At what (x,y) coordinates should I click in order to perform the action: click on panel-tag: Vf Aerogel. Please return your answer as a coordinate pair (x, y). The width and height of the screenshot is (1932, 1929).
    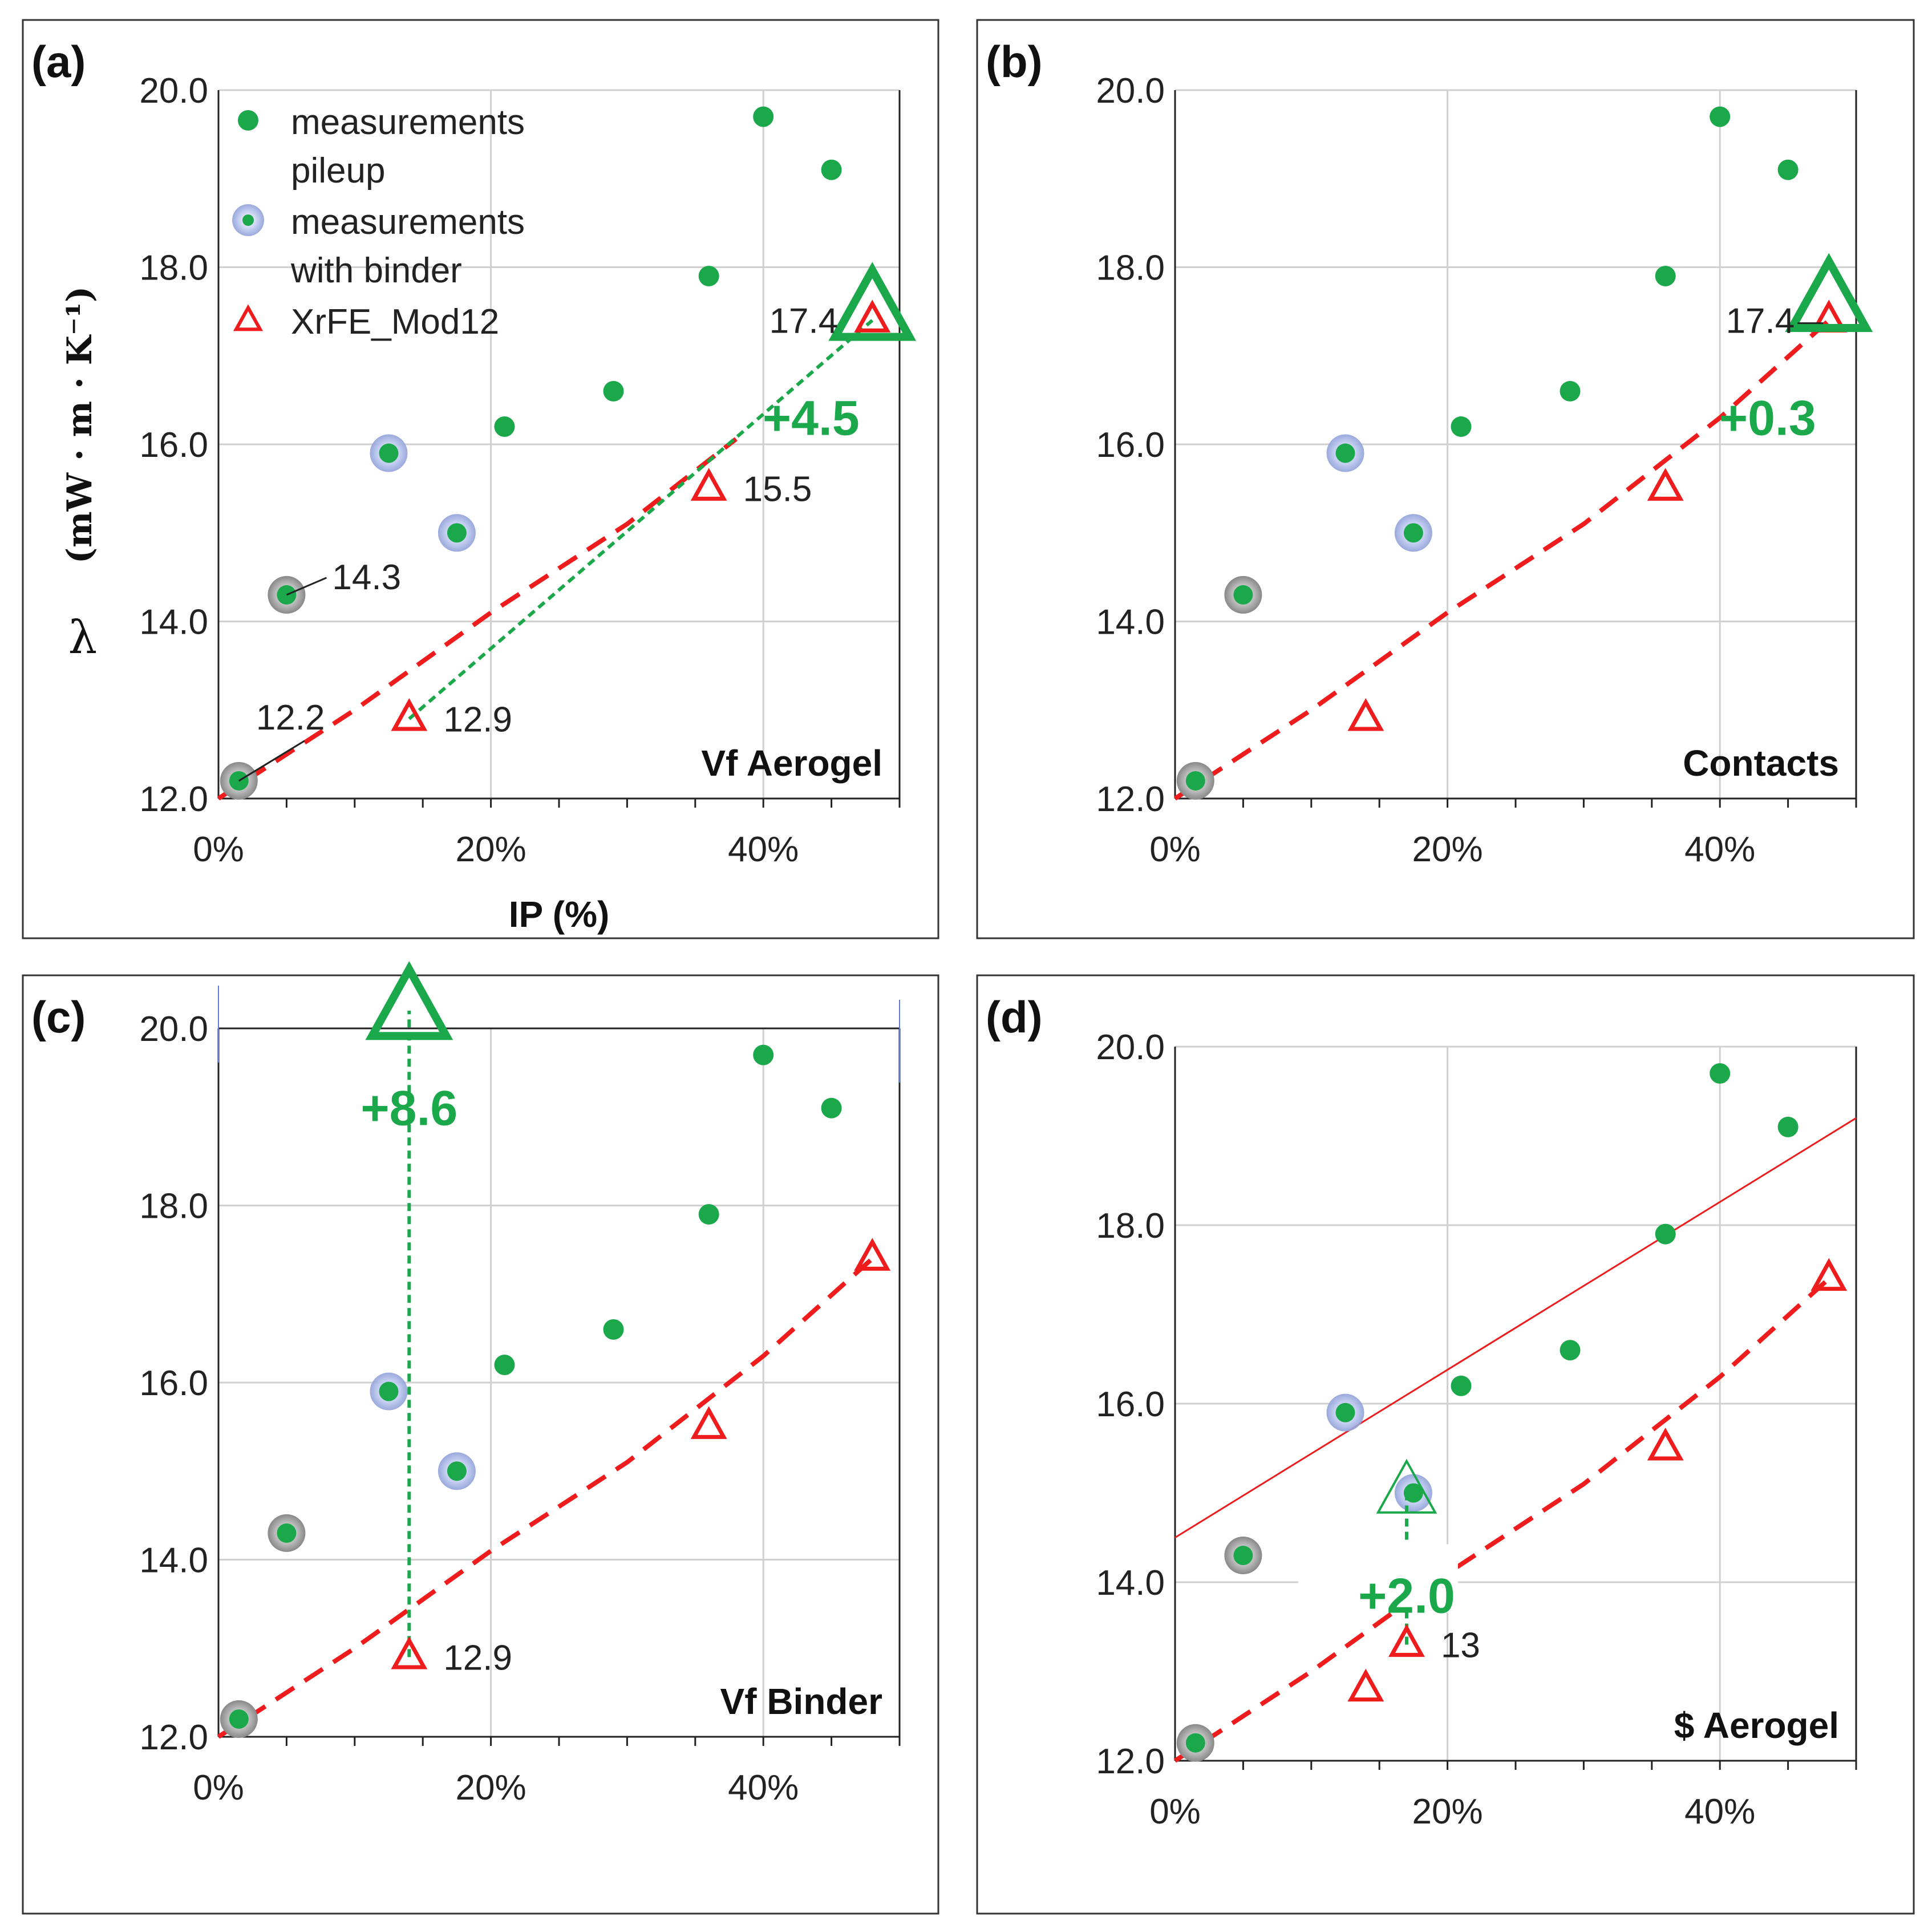
    Looking at the image, I should click on (791, 763).